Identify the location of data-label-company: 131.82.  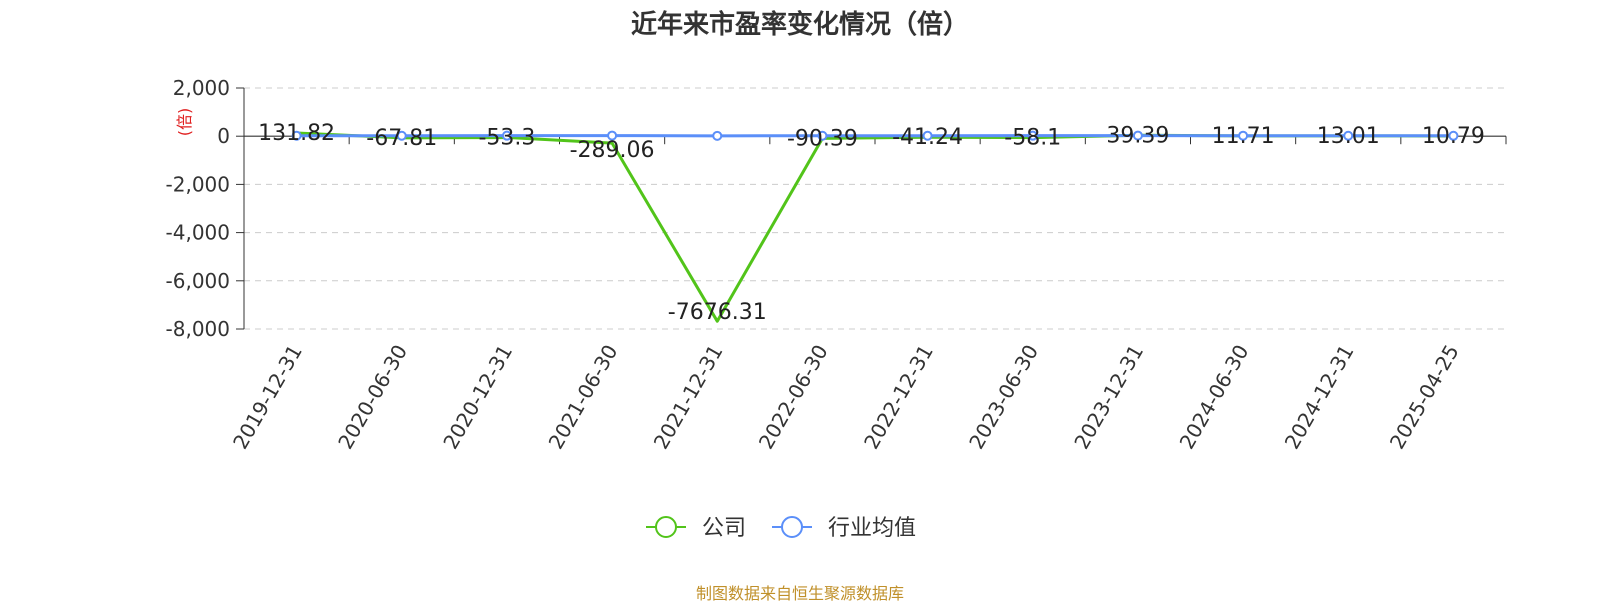
(296, 133).